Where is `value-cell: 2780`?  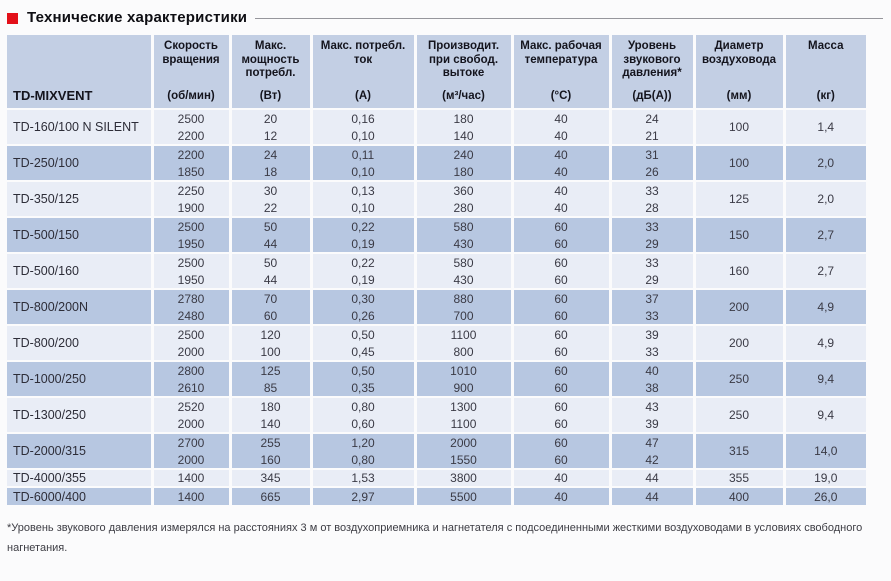
value-cell: 2780 is located at coordinates (190, 297).